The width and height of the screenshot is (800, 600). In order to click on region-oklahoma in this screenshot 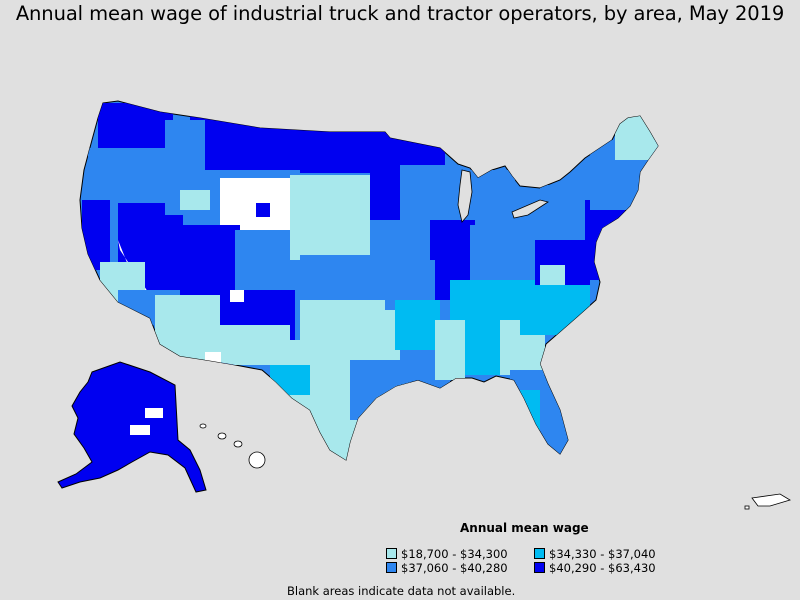, I will do `click(350, 322)`.